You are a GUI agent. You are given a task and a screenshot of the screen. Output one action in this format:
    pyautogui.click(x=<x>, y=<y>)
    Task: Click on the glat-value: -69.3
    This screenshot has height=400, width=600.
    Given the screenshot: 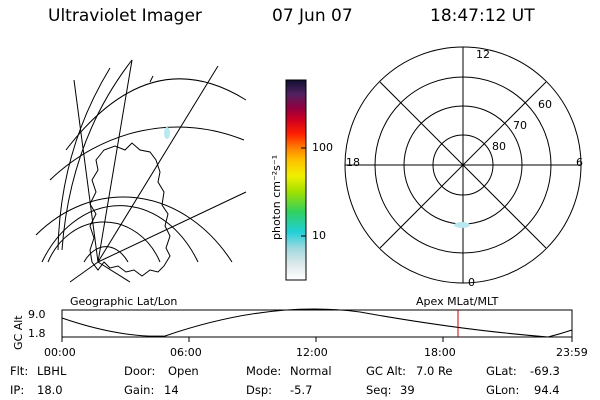 What is the action you would take?
    pyautogui.click(x=545, y=371)
    